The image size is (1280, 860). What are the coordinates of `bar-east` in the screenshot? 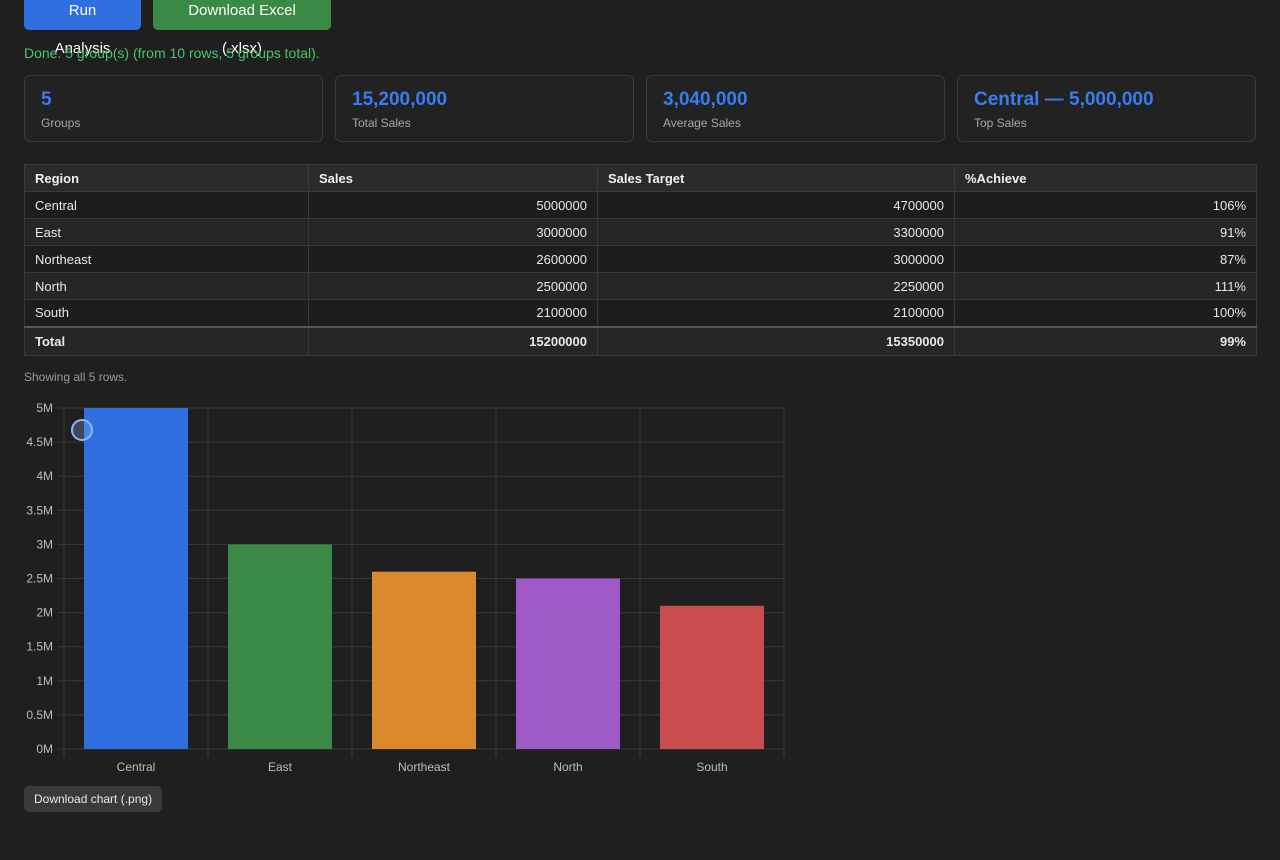 It's located at (280, 646).